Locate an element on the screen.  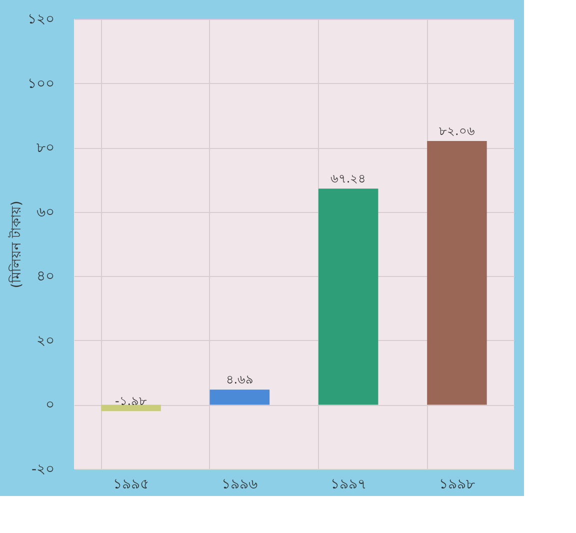
y-axis-title: (মিলিয়ন টাকায়) is located at coordinates (16, 244).